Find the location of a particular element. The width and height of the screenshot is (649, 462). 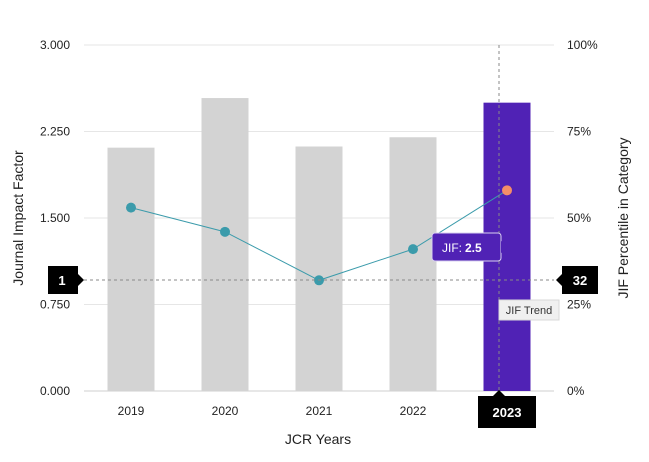

y-tick-label: 1.500 is located at coordinates (55, 218).